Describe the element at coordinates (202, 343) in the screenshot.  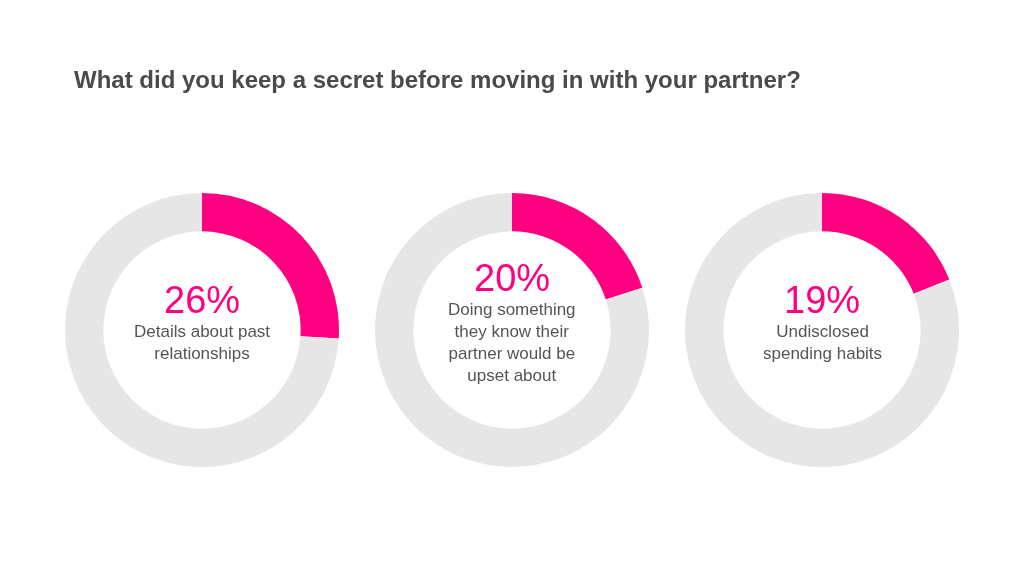
I see `slice-label: Details about past relationships` at that location.